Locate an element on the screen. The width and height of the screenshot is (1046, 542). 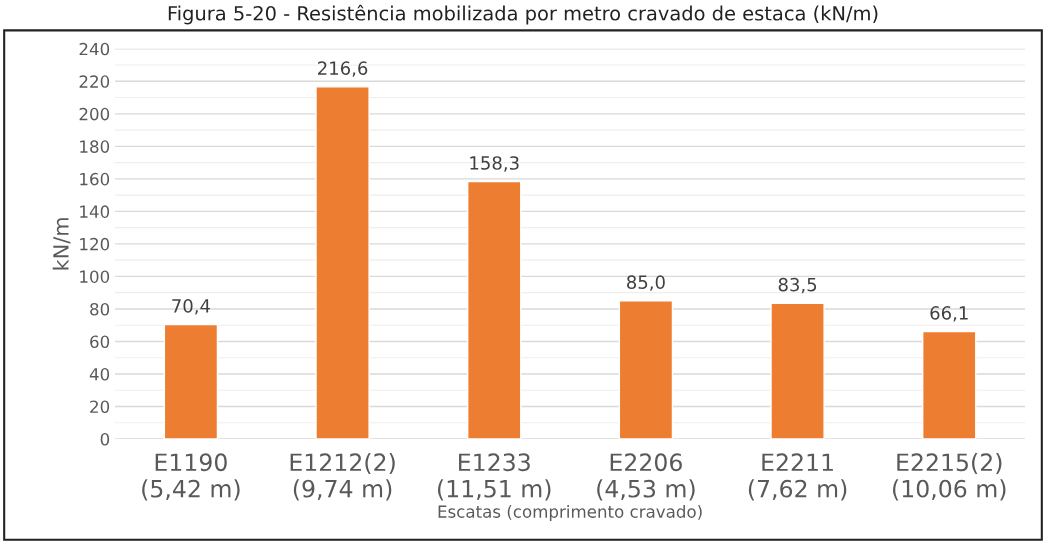
data-label: 216,6 is located at coordinates (343, 69).